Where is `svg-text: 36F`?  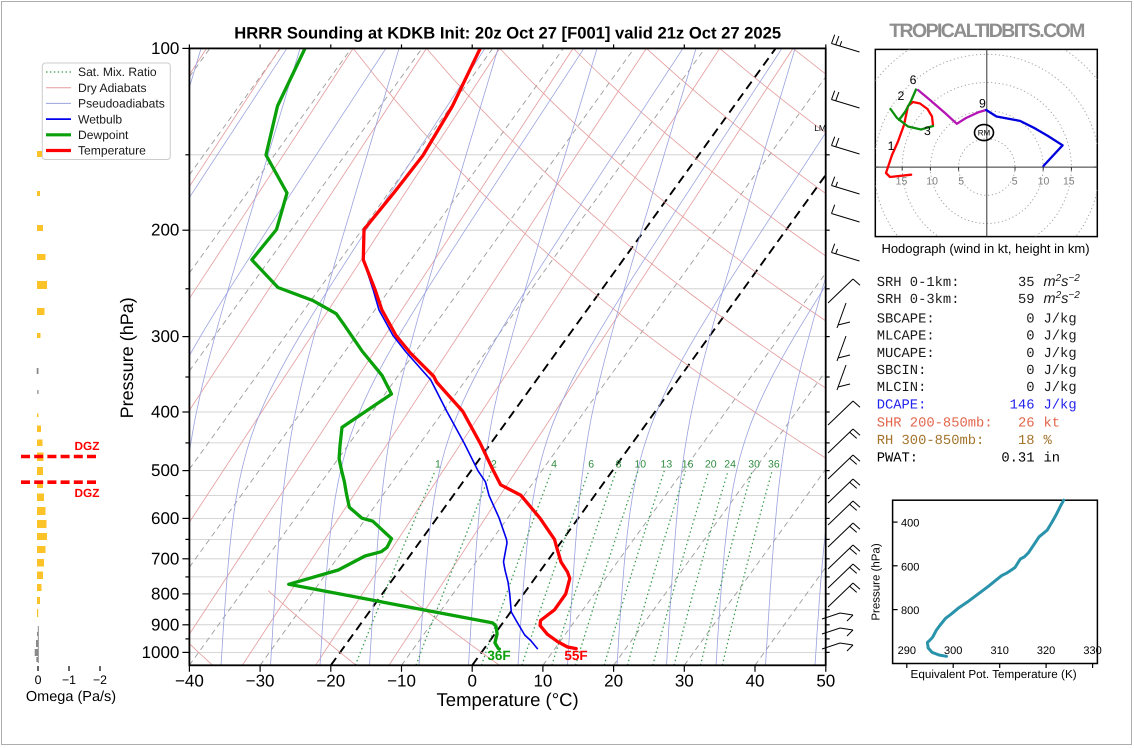
svg-text: 36F is located at coordinates (498, 655).